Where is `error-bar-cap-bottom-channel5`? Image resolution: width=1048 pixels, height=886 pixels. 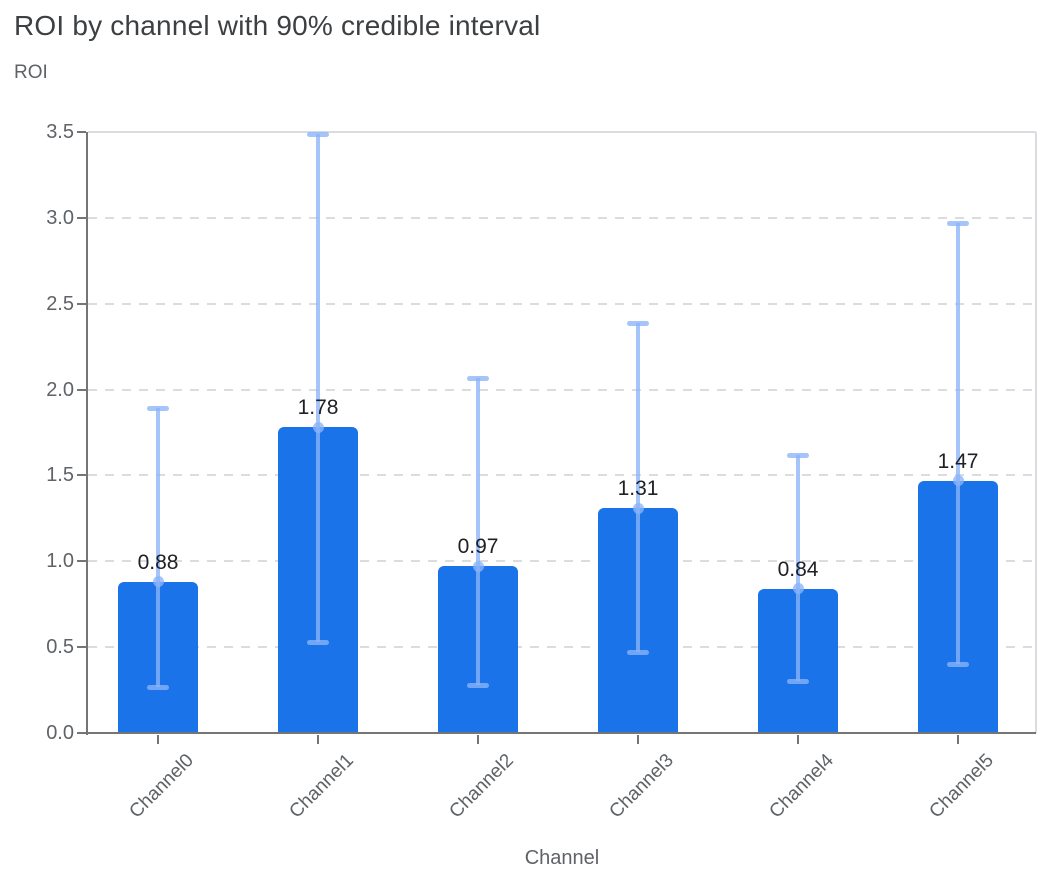
error-bar-cap-bottom-channel5 is located at coordinates (958, 665).